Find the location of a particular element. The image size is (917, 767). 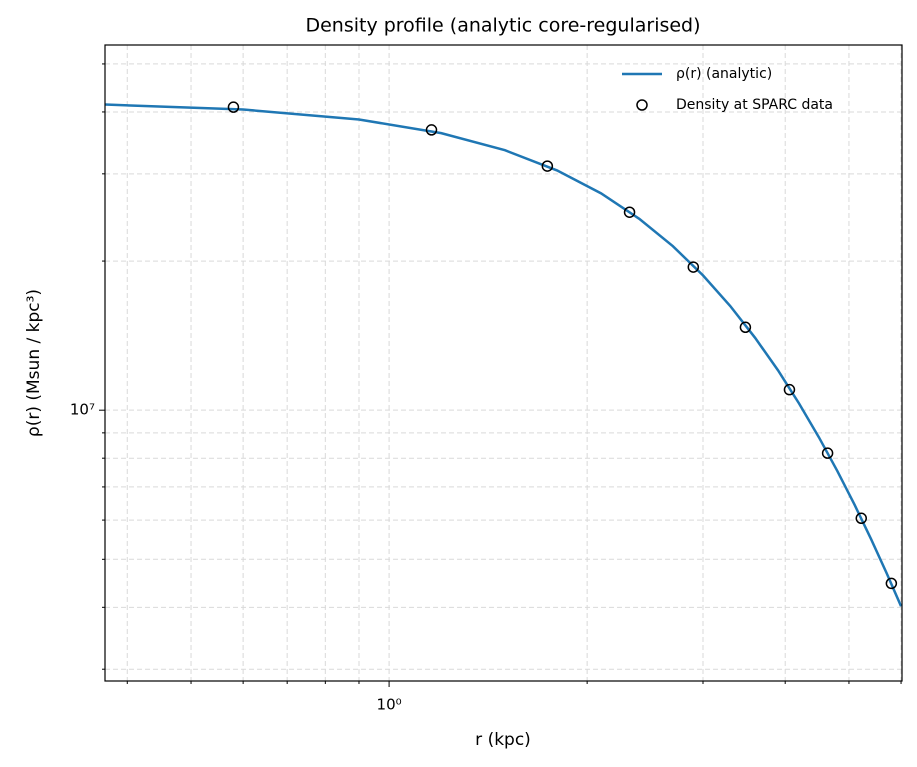

x-tick-label: 10⁰ is located at coordinates (389, 705).